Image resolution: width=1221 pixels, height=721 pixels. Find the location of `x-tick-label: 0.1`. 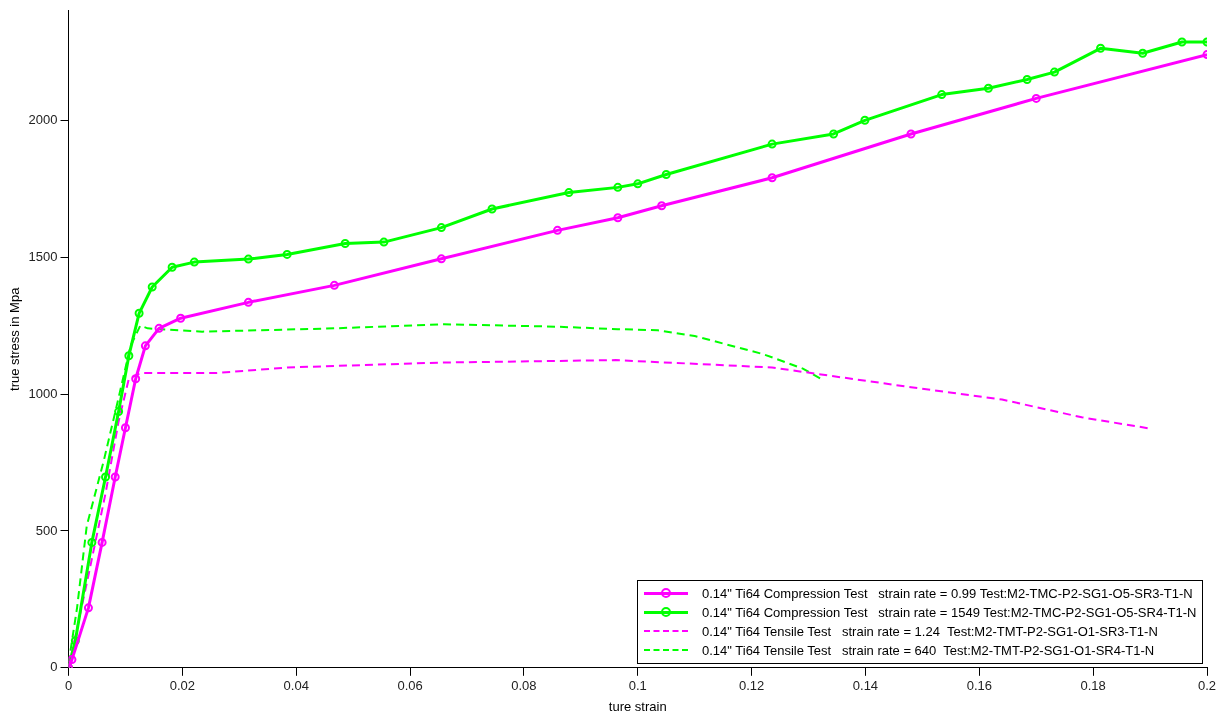

x-tick-label: 0.1 is located at coordinates (637, 686).